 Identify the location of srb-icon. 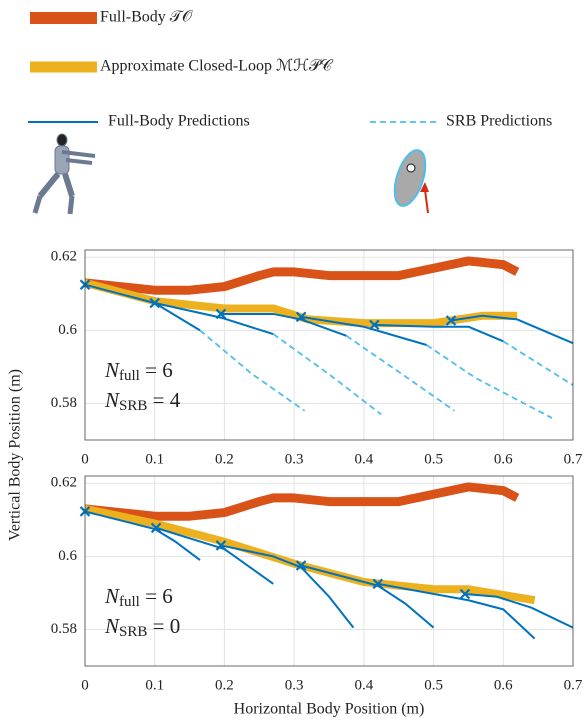
(411, 181).